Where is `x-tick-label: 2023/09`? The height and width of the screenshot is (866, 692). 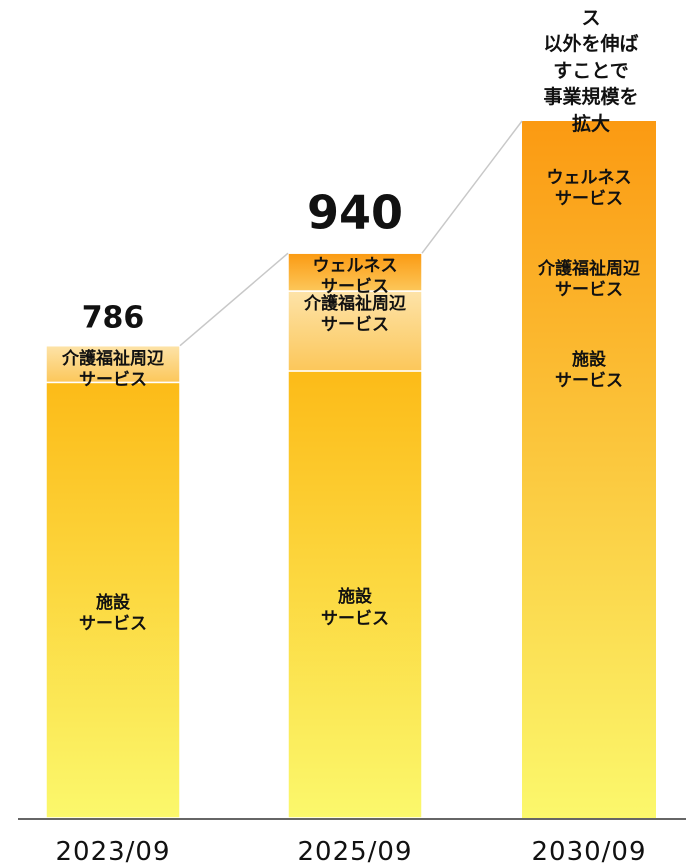 x-tick-label: 2023/09 is located at coordinates (113, 851).